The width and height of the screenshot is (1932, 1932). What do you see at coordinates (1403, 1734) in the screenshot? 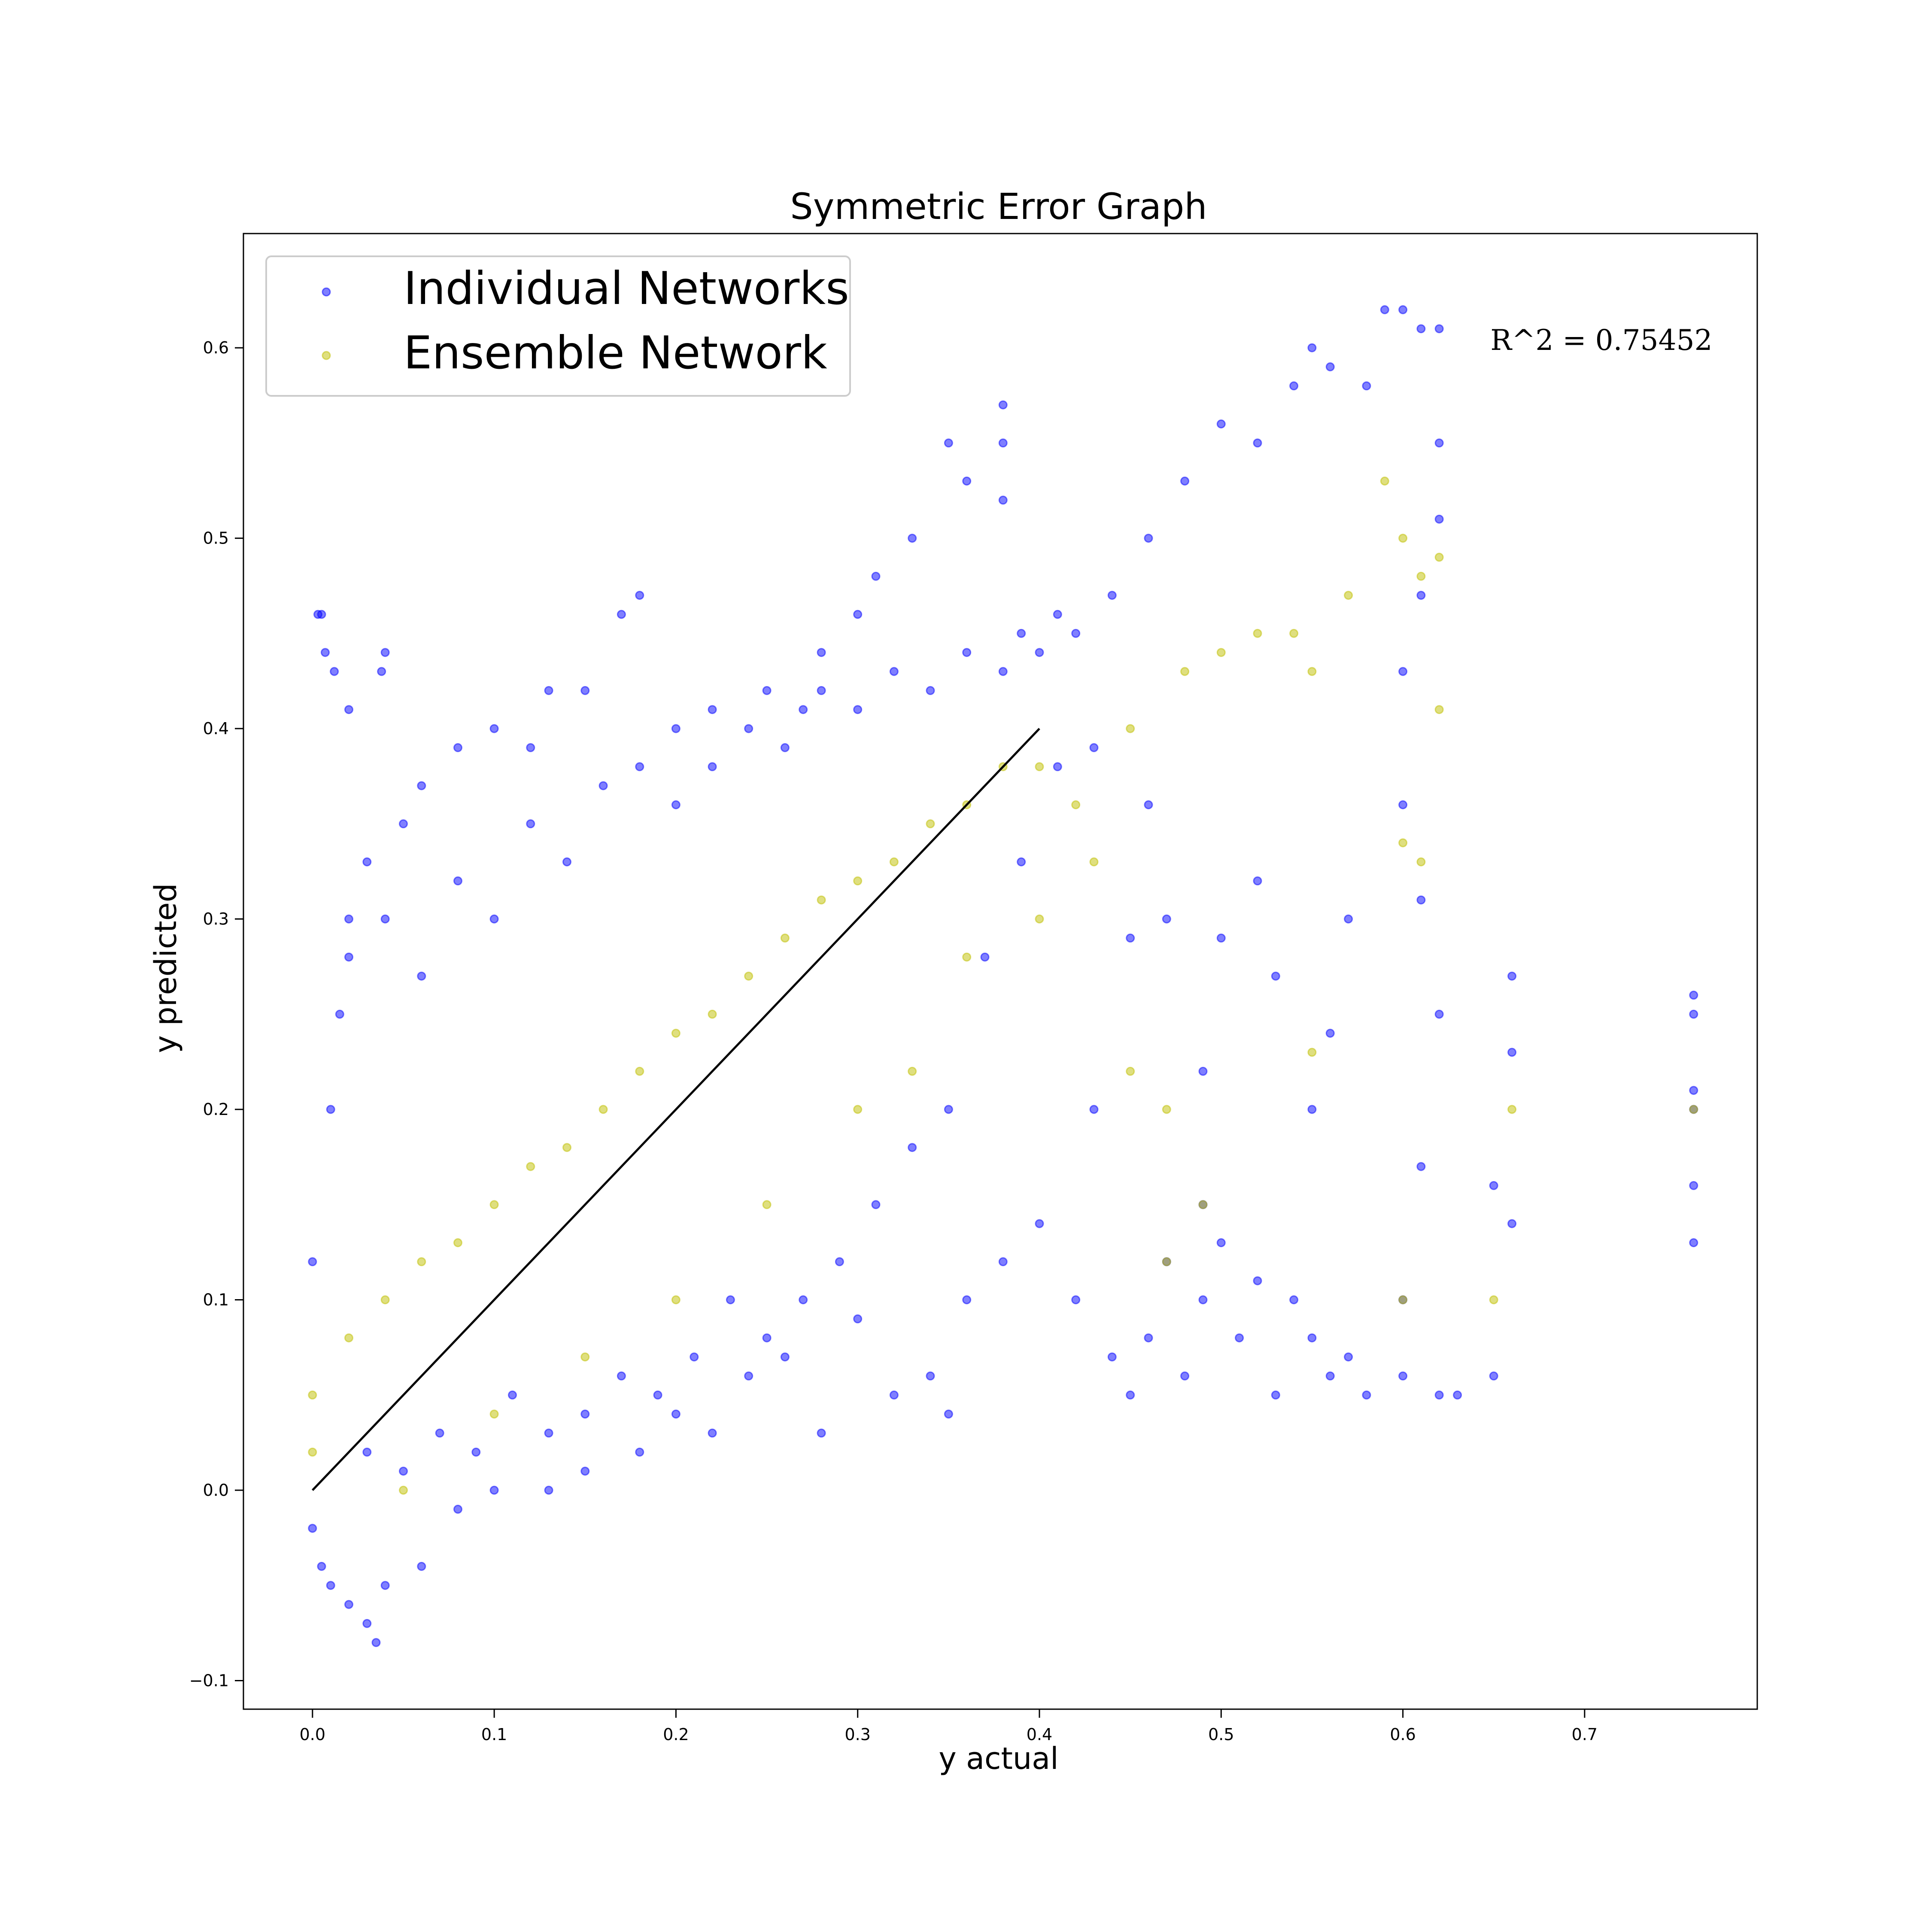
I see `x-tick-label: 0.6` at bounding box center [1403, 1734].